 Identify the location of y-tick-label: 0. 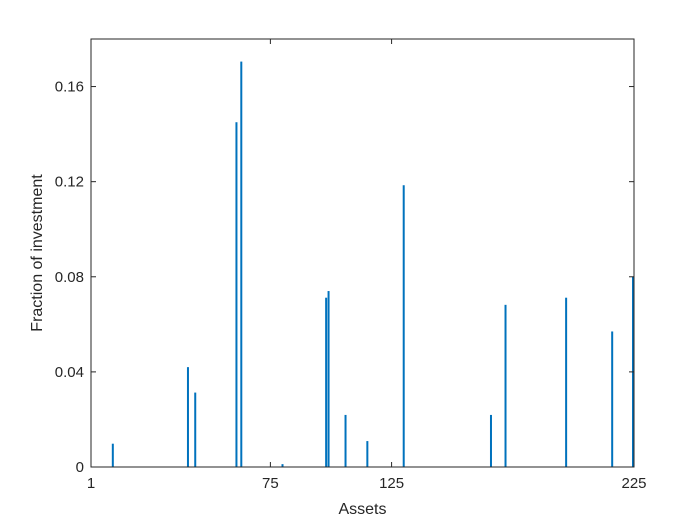
(80, 467).